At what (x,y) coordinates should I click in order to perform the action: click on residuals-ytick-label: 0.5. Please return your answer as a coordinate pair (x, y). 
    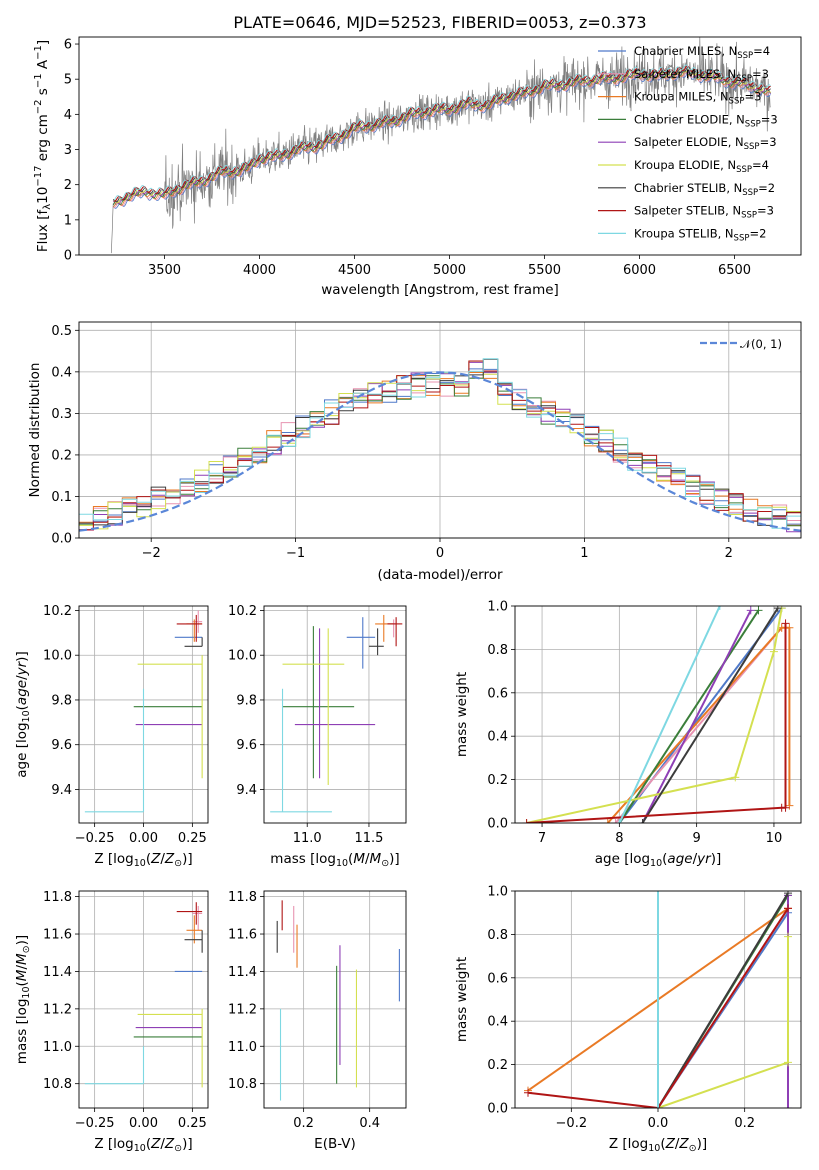
    Looking at the image, I should click on (61, 331).